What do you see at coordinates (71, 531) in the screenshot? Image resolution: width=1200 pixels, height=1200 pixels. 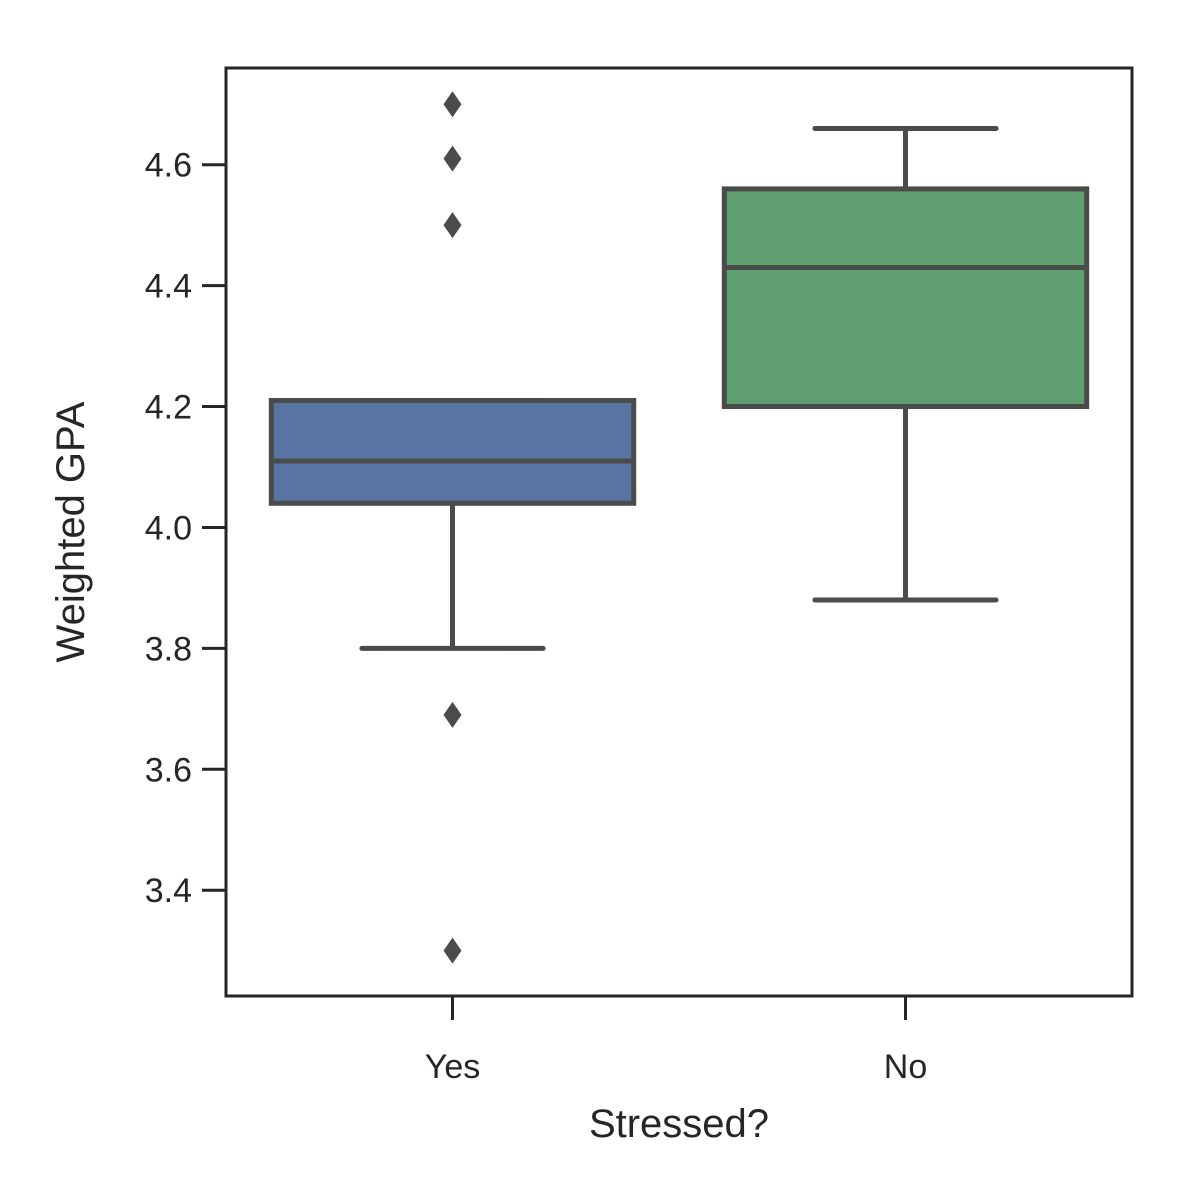 I see `y-axis-label: Weighted GPA` at bounding box center [71, 531].